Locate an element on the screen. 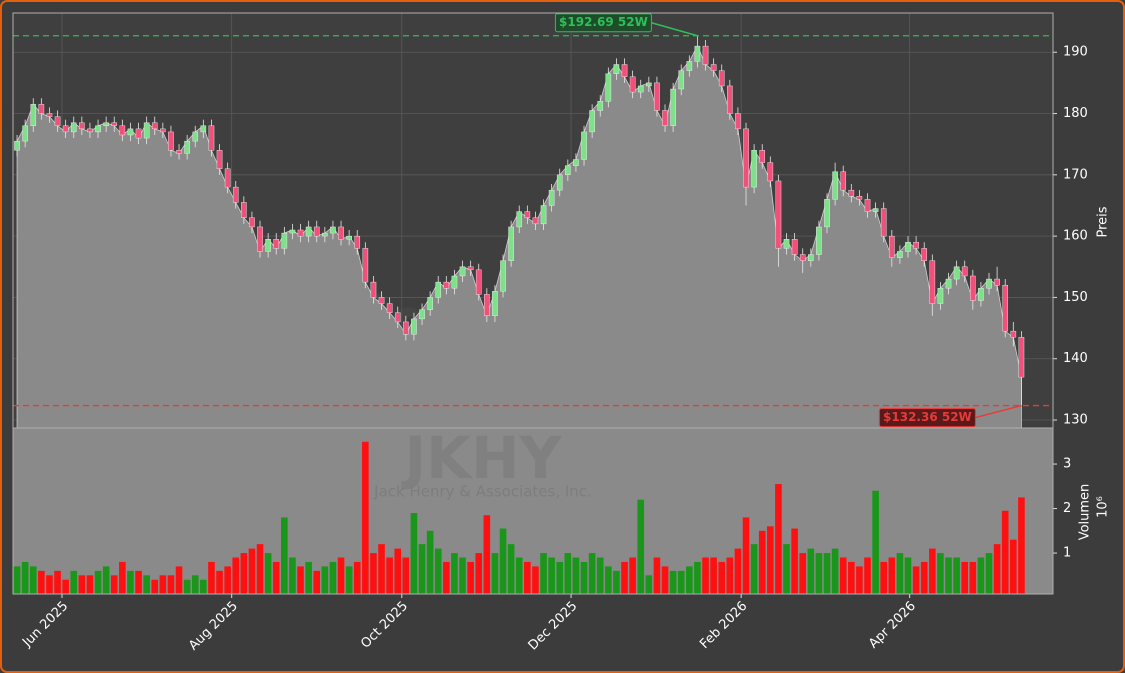  annotation-label: $192.69 52W is located at coordinates (603, 22).